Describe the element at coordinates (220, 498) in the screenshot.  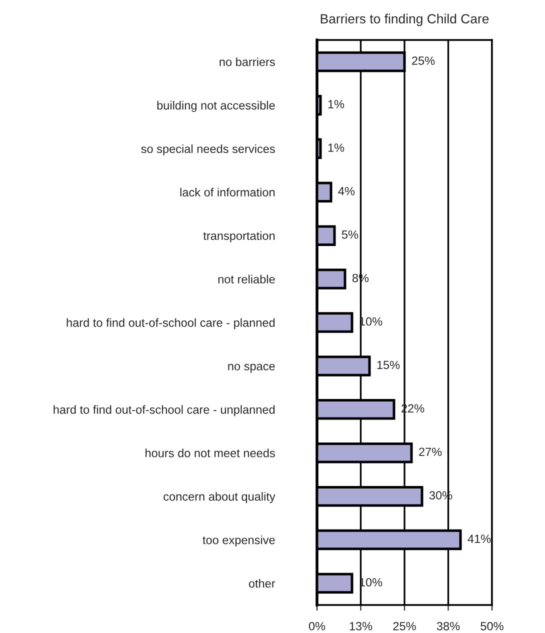
I see `y-tick-label: concern about quality` at that location.